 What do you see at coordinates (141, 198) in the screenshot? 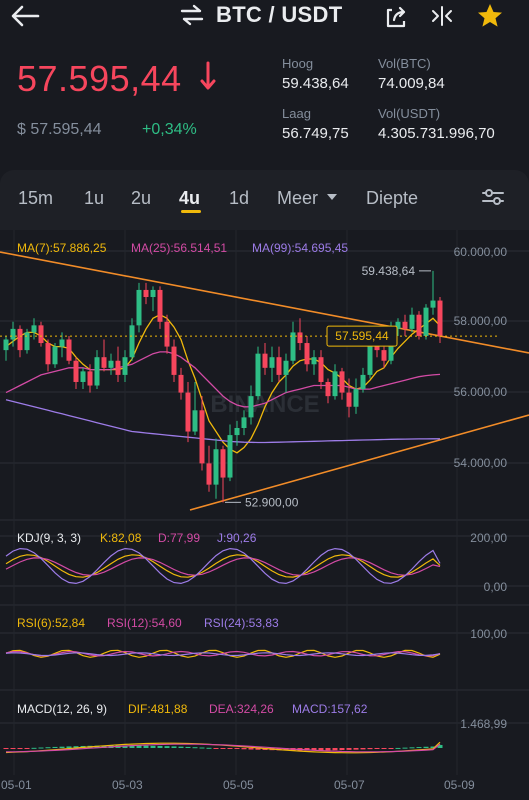
I see `tab-2u: 2u` at bounding box center [141, 198].